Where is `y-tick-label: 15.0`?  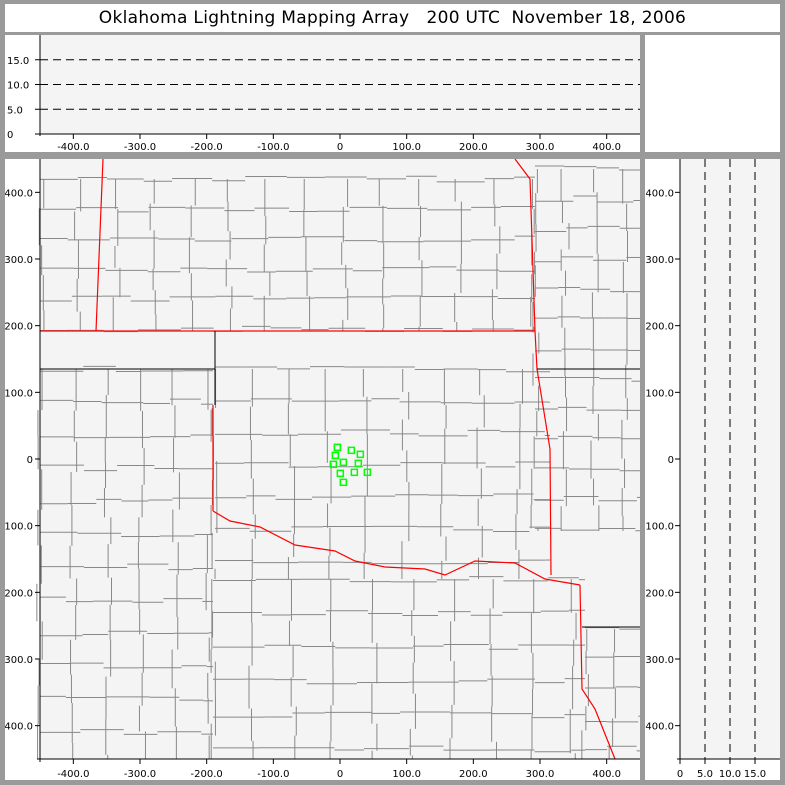 y-tick-label: 15.0 is located at coordinates (18, 61).